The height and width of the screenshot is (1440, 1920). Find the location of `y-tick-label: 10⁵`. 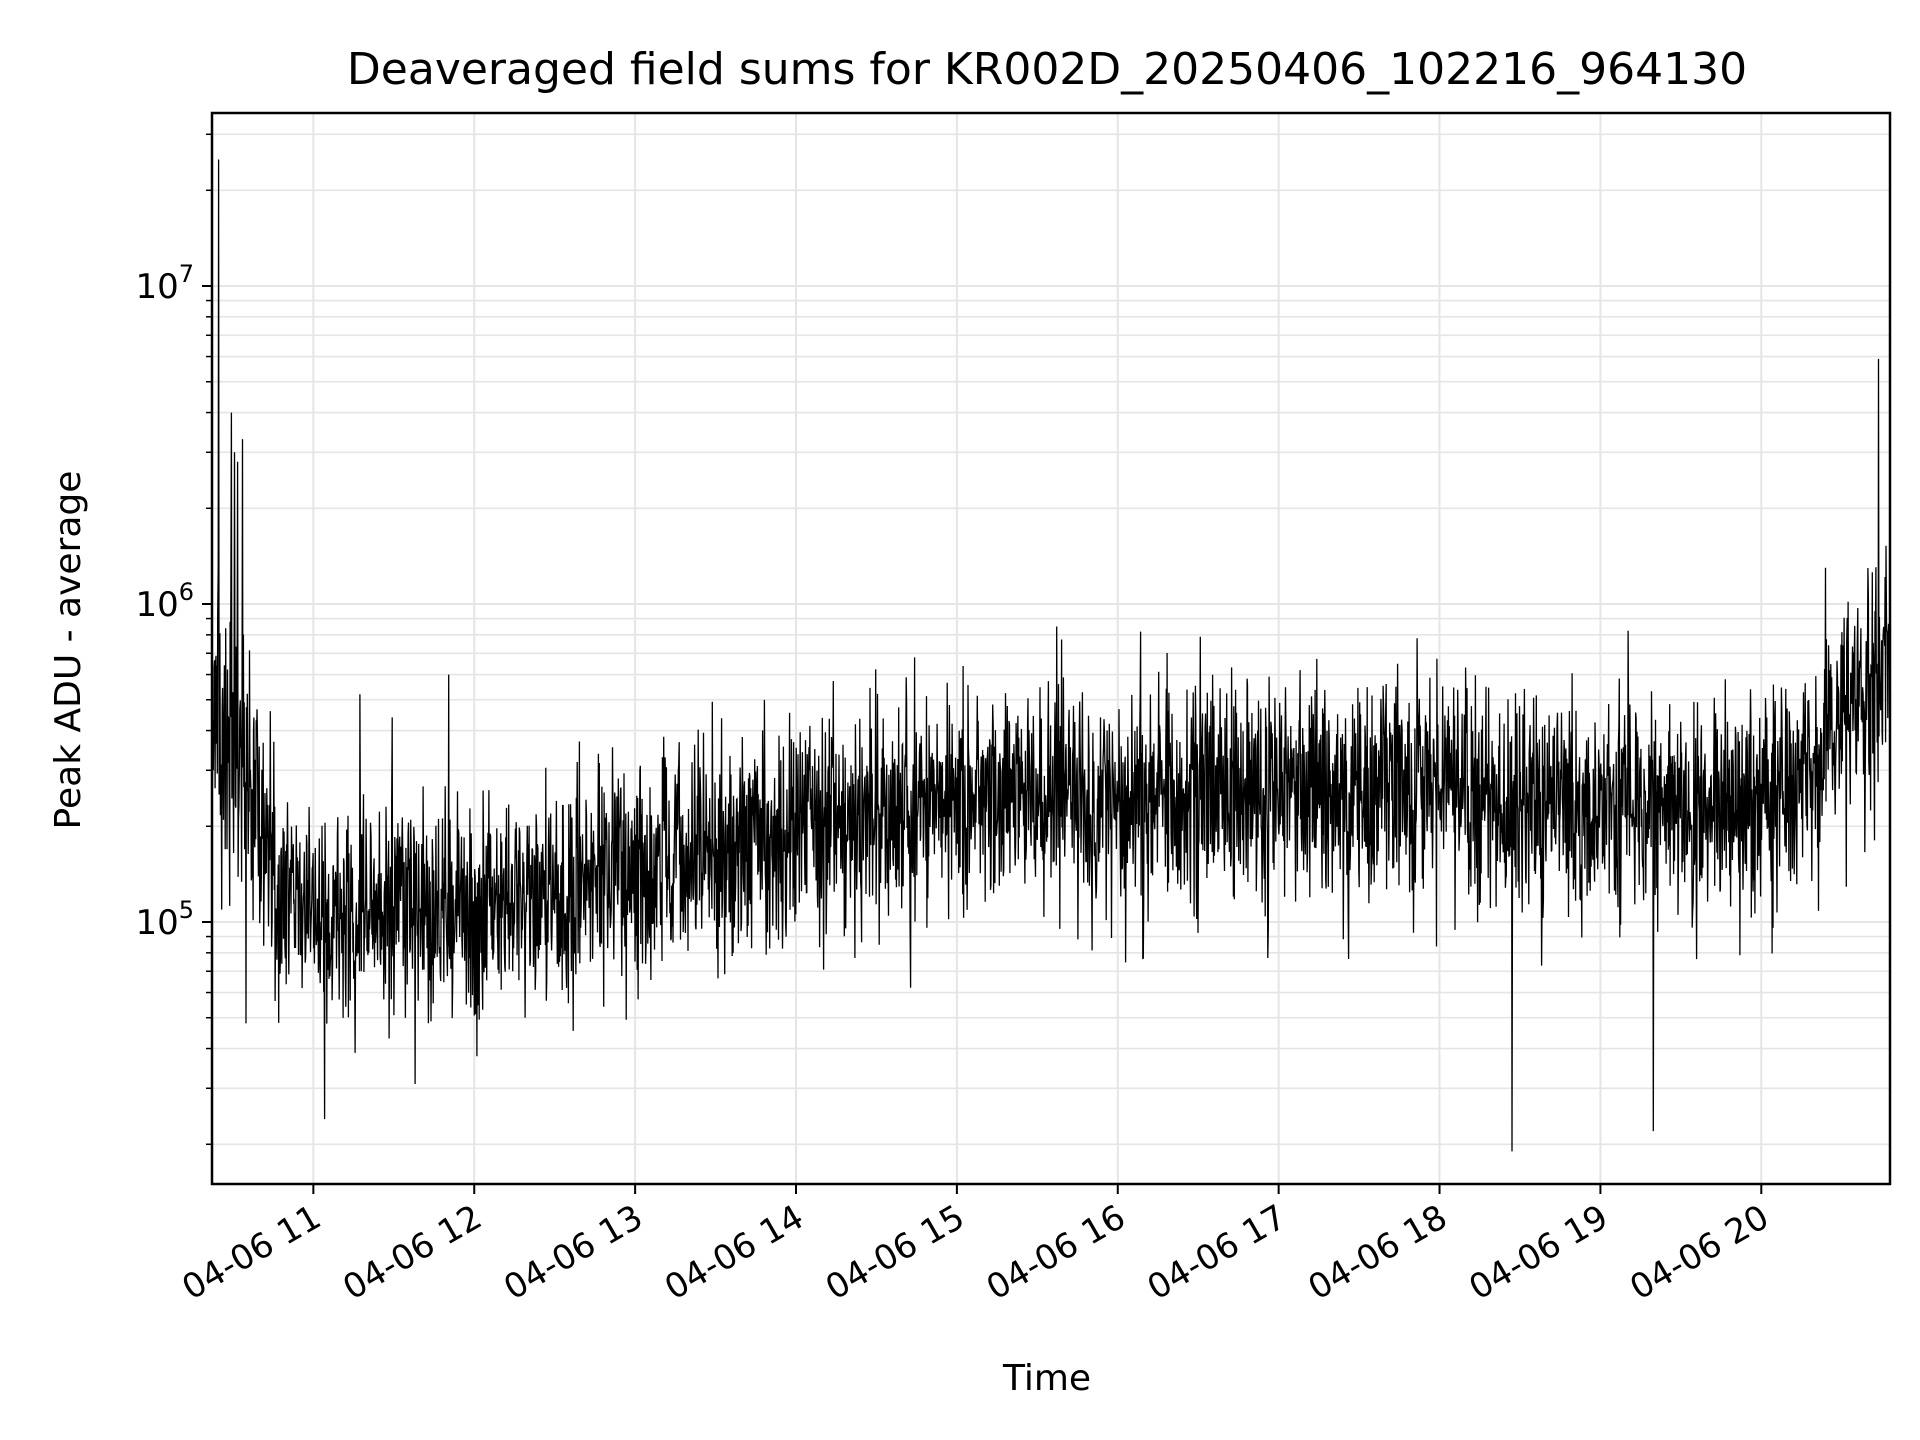

y-tick-label: 10⁵ is located at coordinates (164, 919).